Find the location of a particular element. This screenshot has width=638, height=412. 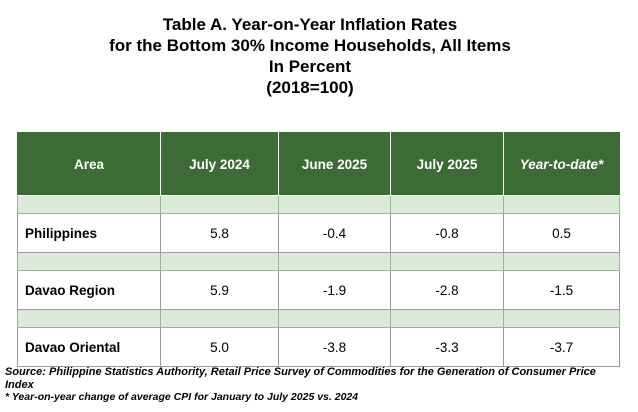

title-line-3: In Percent is located at coordinates (310, 66).